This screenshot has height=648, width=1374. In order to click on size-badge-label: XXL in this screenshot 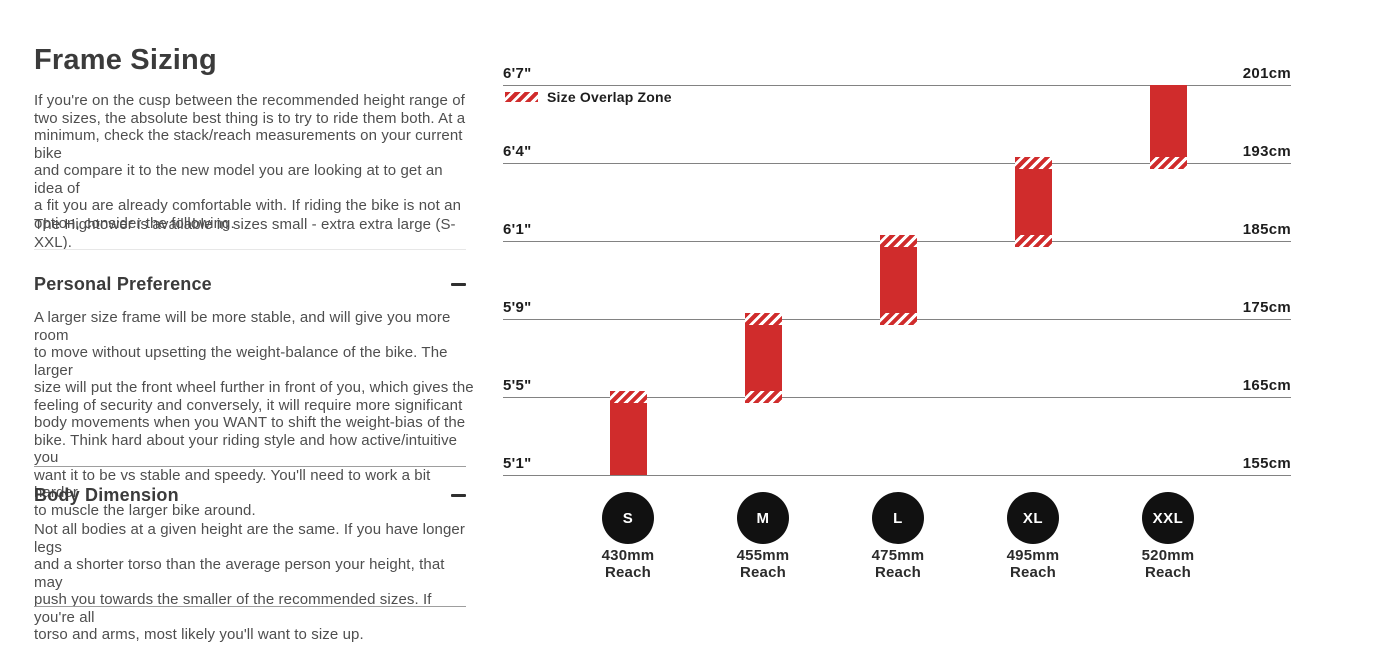, I will do `click(1168, 518)`.